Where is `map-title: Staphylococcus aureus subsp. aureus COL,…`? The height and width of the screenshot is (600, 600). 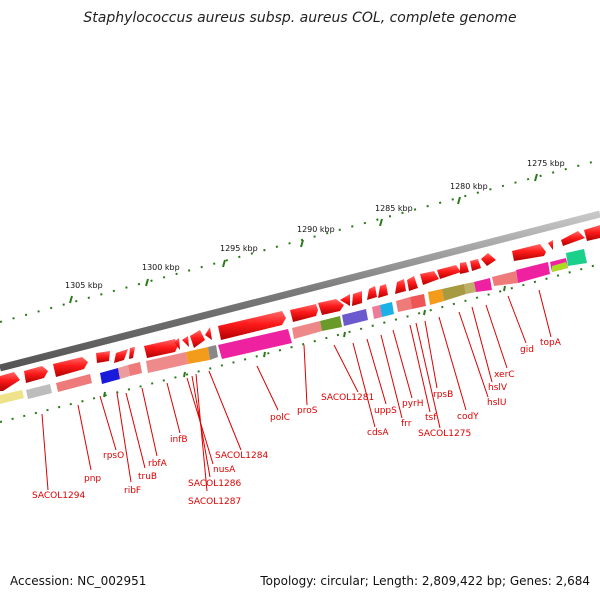
map-title: Staphylococcus aureus subsp. aureus COL,… is located at coordinates (300, 18).